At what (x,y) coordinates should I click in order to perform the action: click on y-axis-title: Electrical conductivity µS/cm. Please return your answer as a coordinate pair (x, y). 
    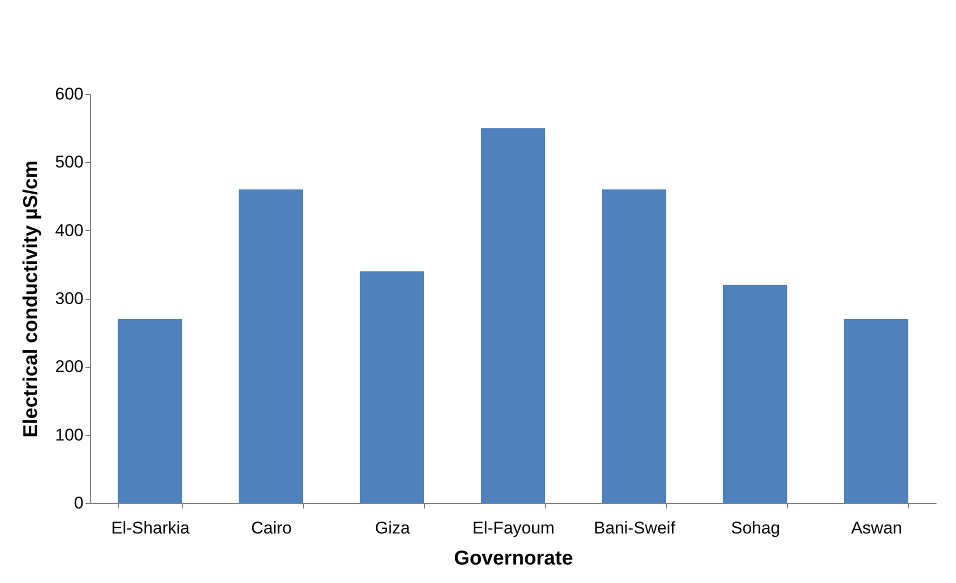
    Looking at the image, I should click on (31, 299).